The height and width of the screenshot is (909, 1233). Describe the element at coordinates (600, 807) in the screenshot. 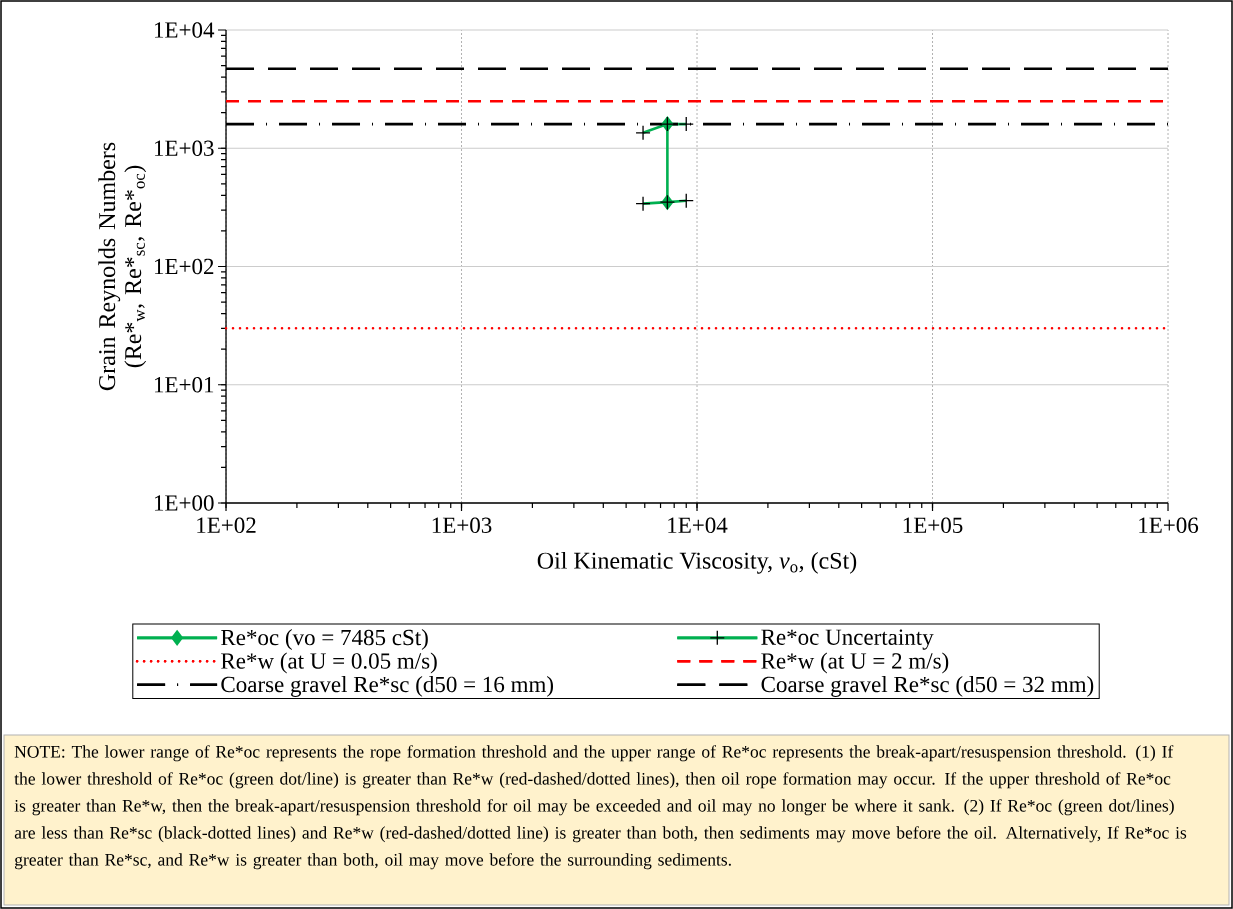

I see `text: NOTE: The lower range of Re*oc represents the rope formation threshold and the upper range of Re*oc represents the break-apart/resuspension threshold. (1) If the lower threshold of Re*oc (green dot/line) is greater than Re*w (red-dashed/dotted lines), then oil rope formation may occur. If the upper threshold of Re*oc is greater than Re*w, then the break-apart/resuspension threshold for oil may be exceeded and oil may no longer be where it sank. (2) If Re*oc (green dot/lines) are less than Re*sc (black-dotted lines) and Re*w (red-dashed/dotted line) is greater than both, then sediments may move before the oil. Alternatively, If Re*oc is greater than Re*sc, and Re*w is greater than both, oil may move before the surrounding sediments.` at that location.